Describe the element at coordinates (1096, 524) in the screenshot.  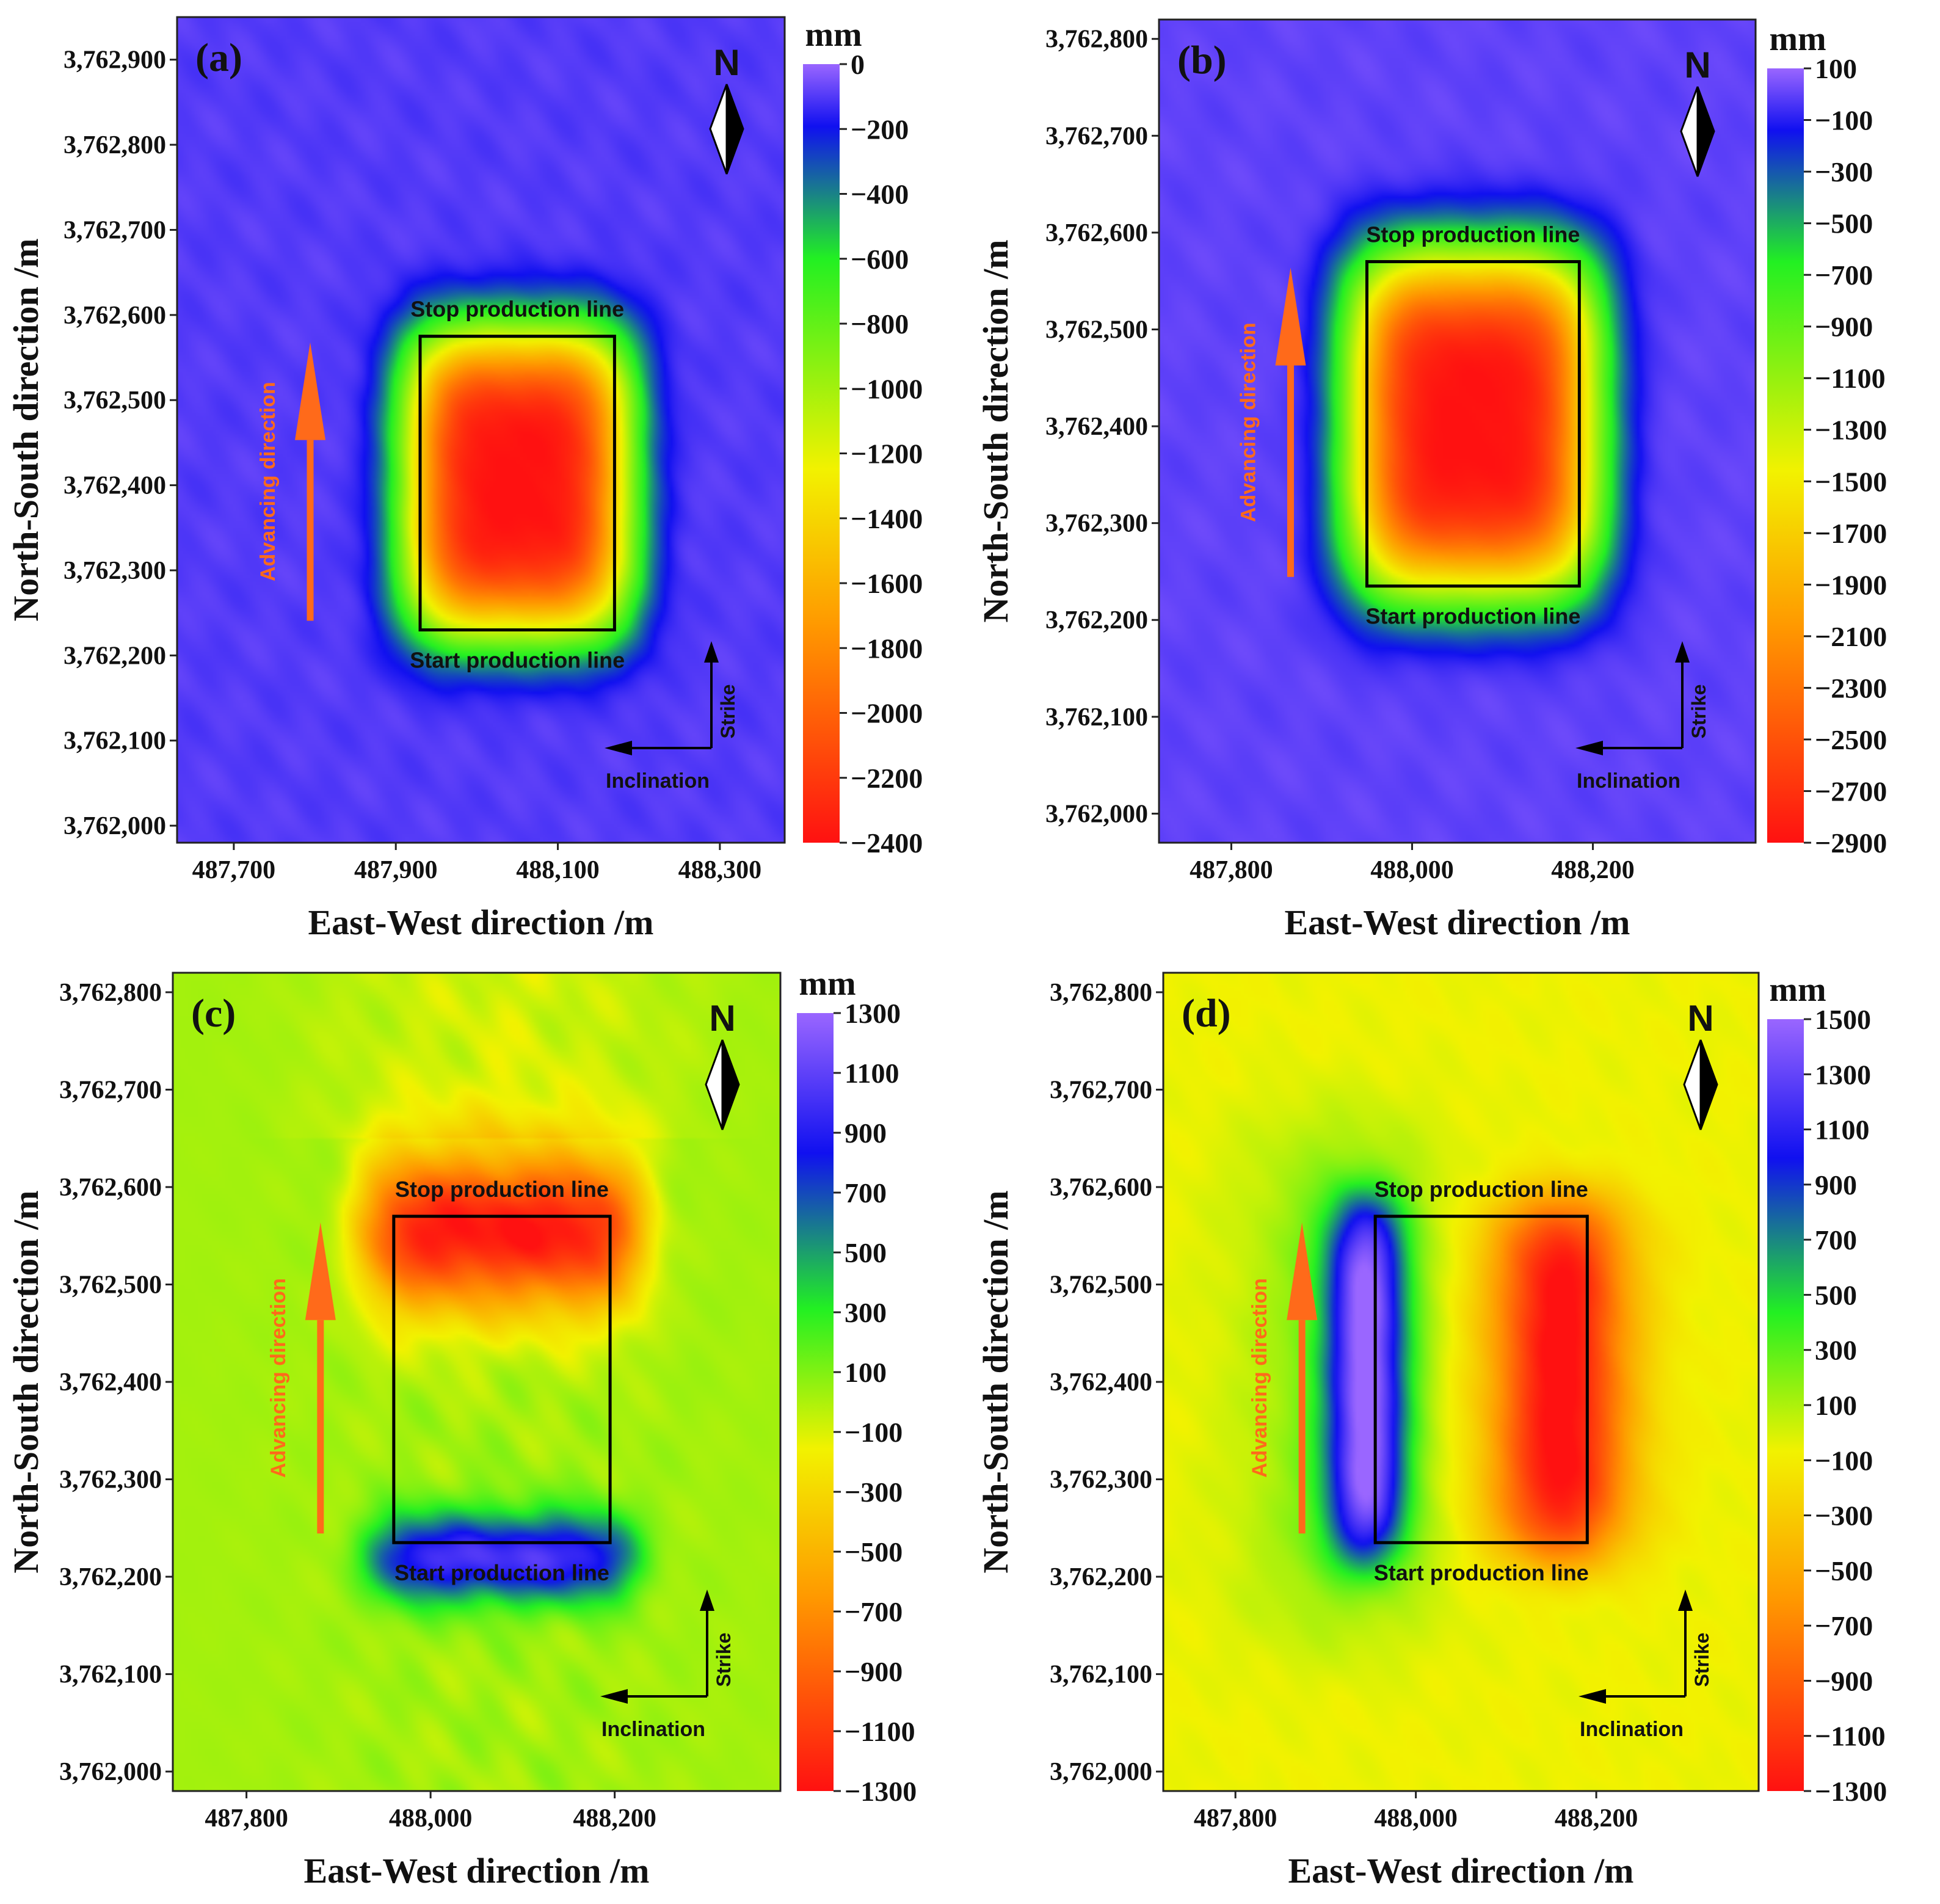
I see `y-tick-label: 3,762,300` at that location.